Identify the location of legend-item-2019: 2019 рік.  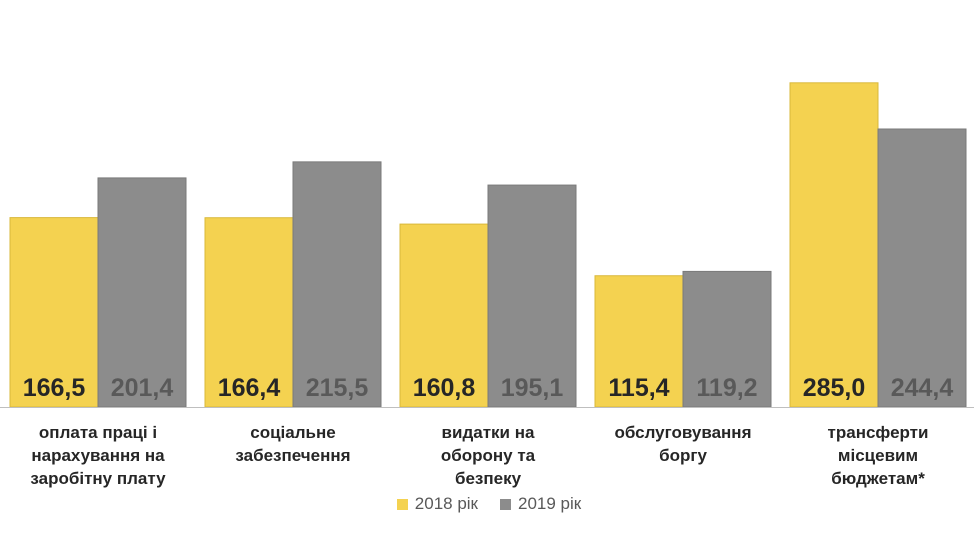
(540, 504).